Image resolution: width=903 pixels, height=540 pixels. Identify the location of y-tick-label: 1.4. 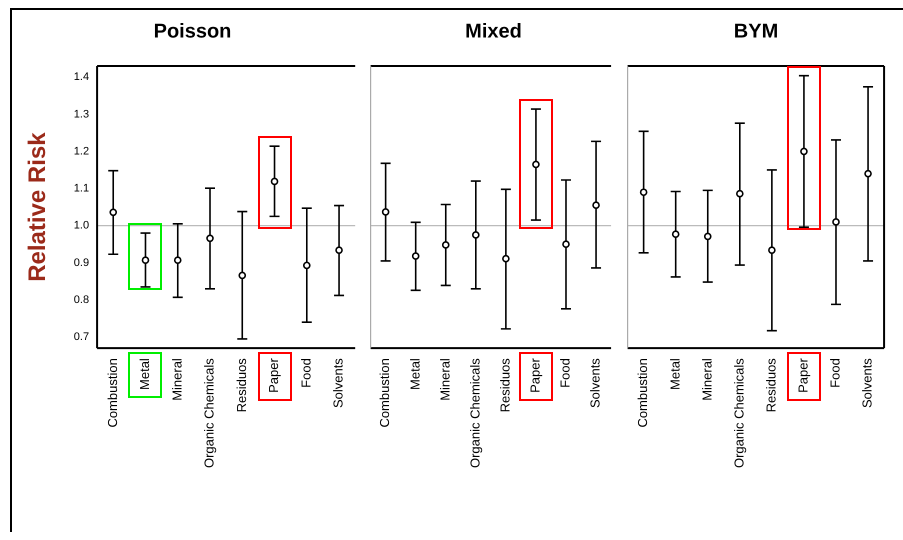
(82, 77).